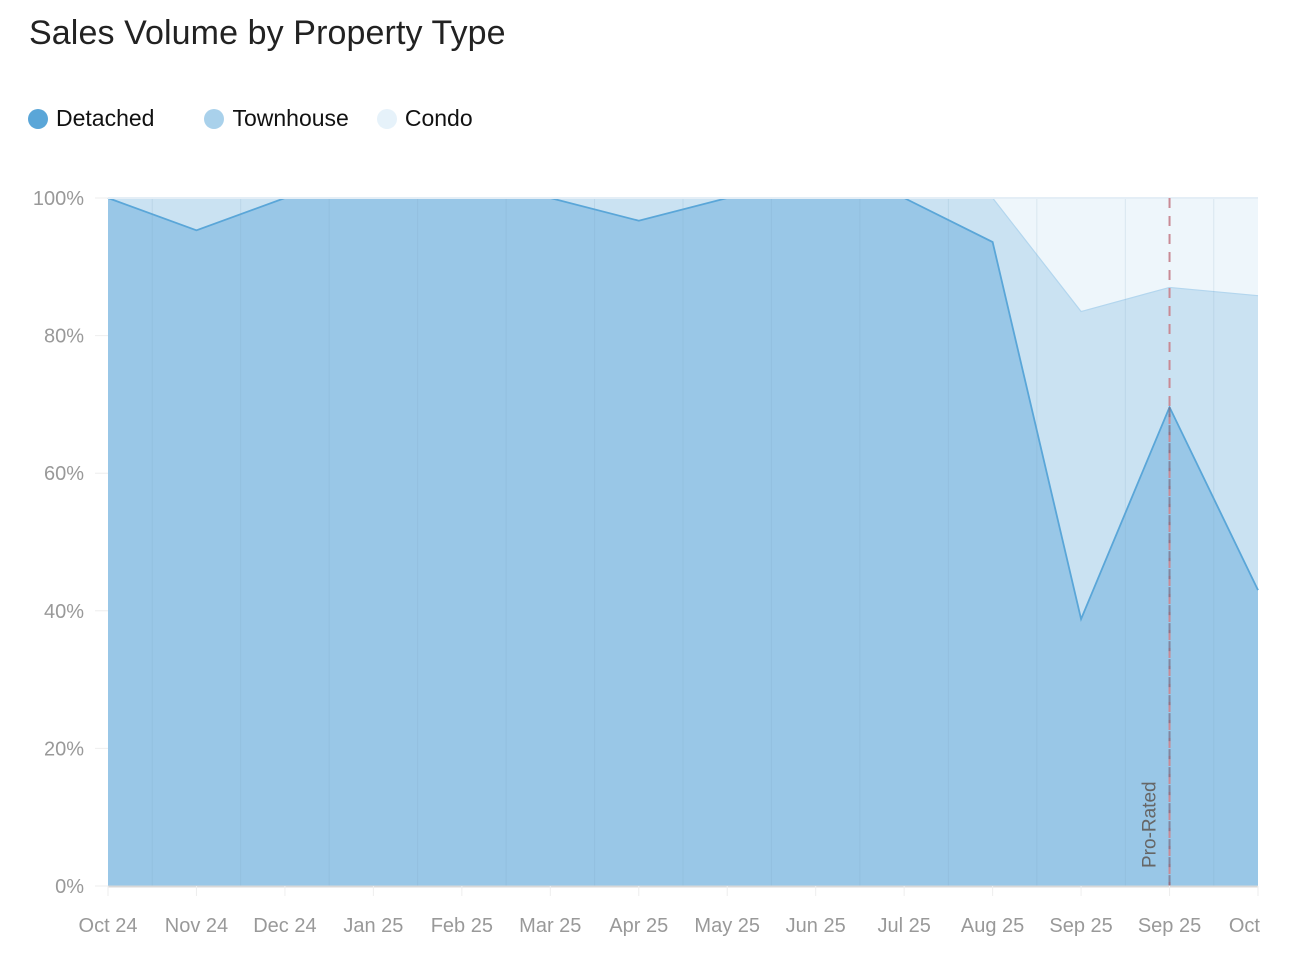 The width and height of the screenshot is (1300, 964). What do you see at coordinates (58, 543) in the screenshot?
I see `y-axis: 0% 20% 40% 60% 80% 100%` at bounding box center [58, 543].